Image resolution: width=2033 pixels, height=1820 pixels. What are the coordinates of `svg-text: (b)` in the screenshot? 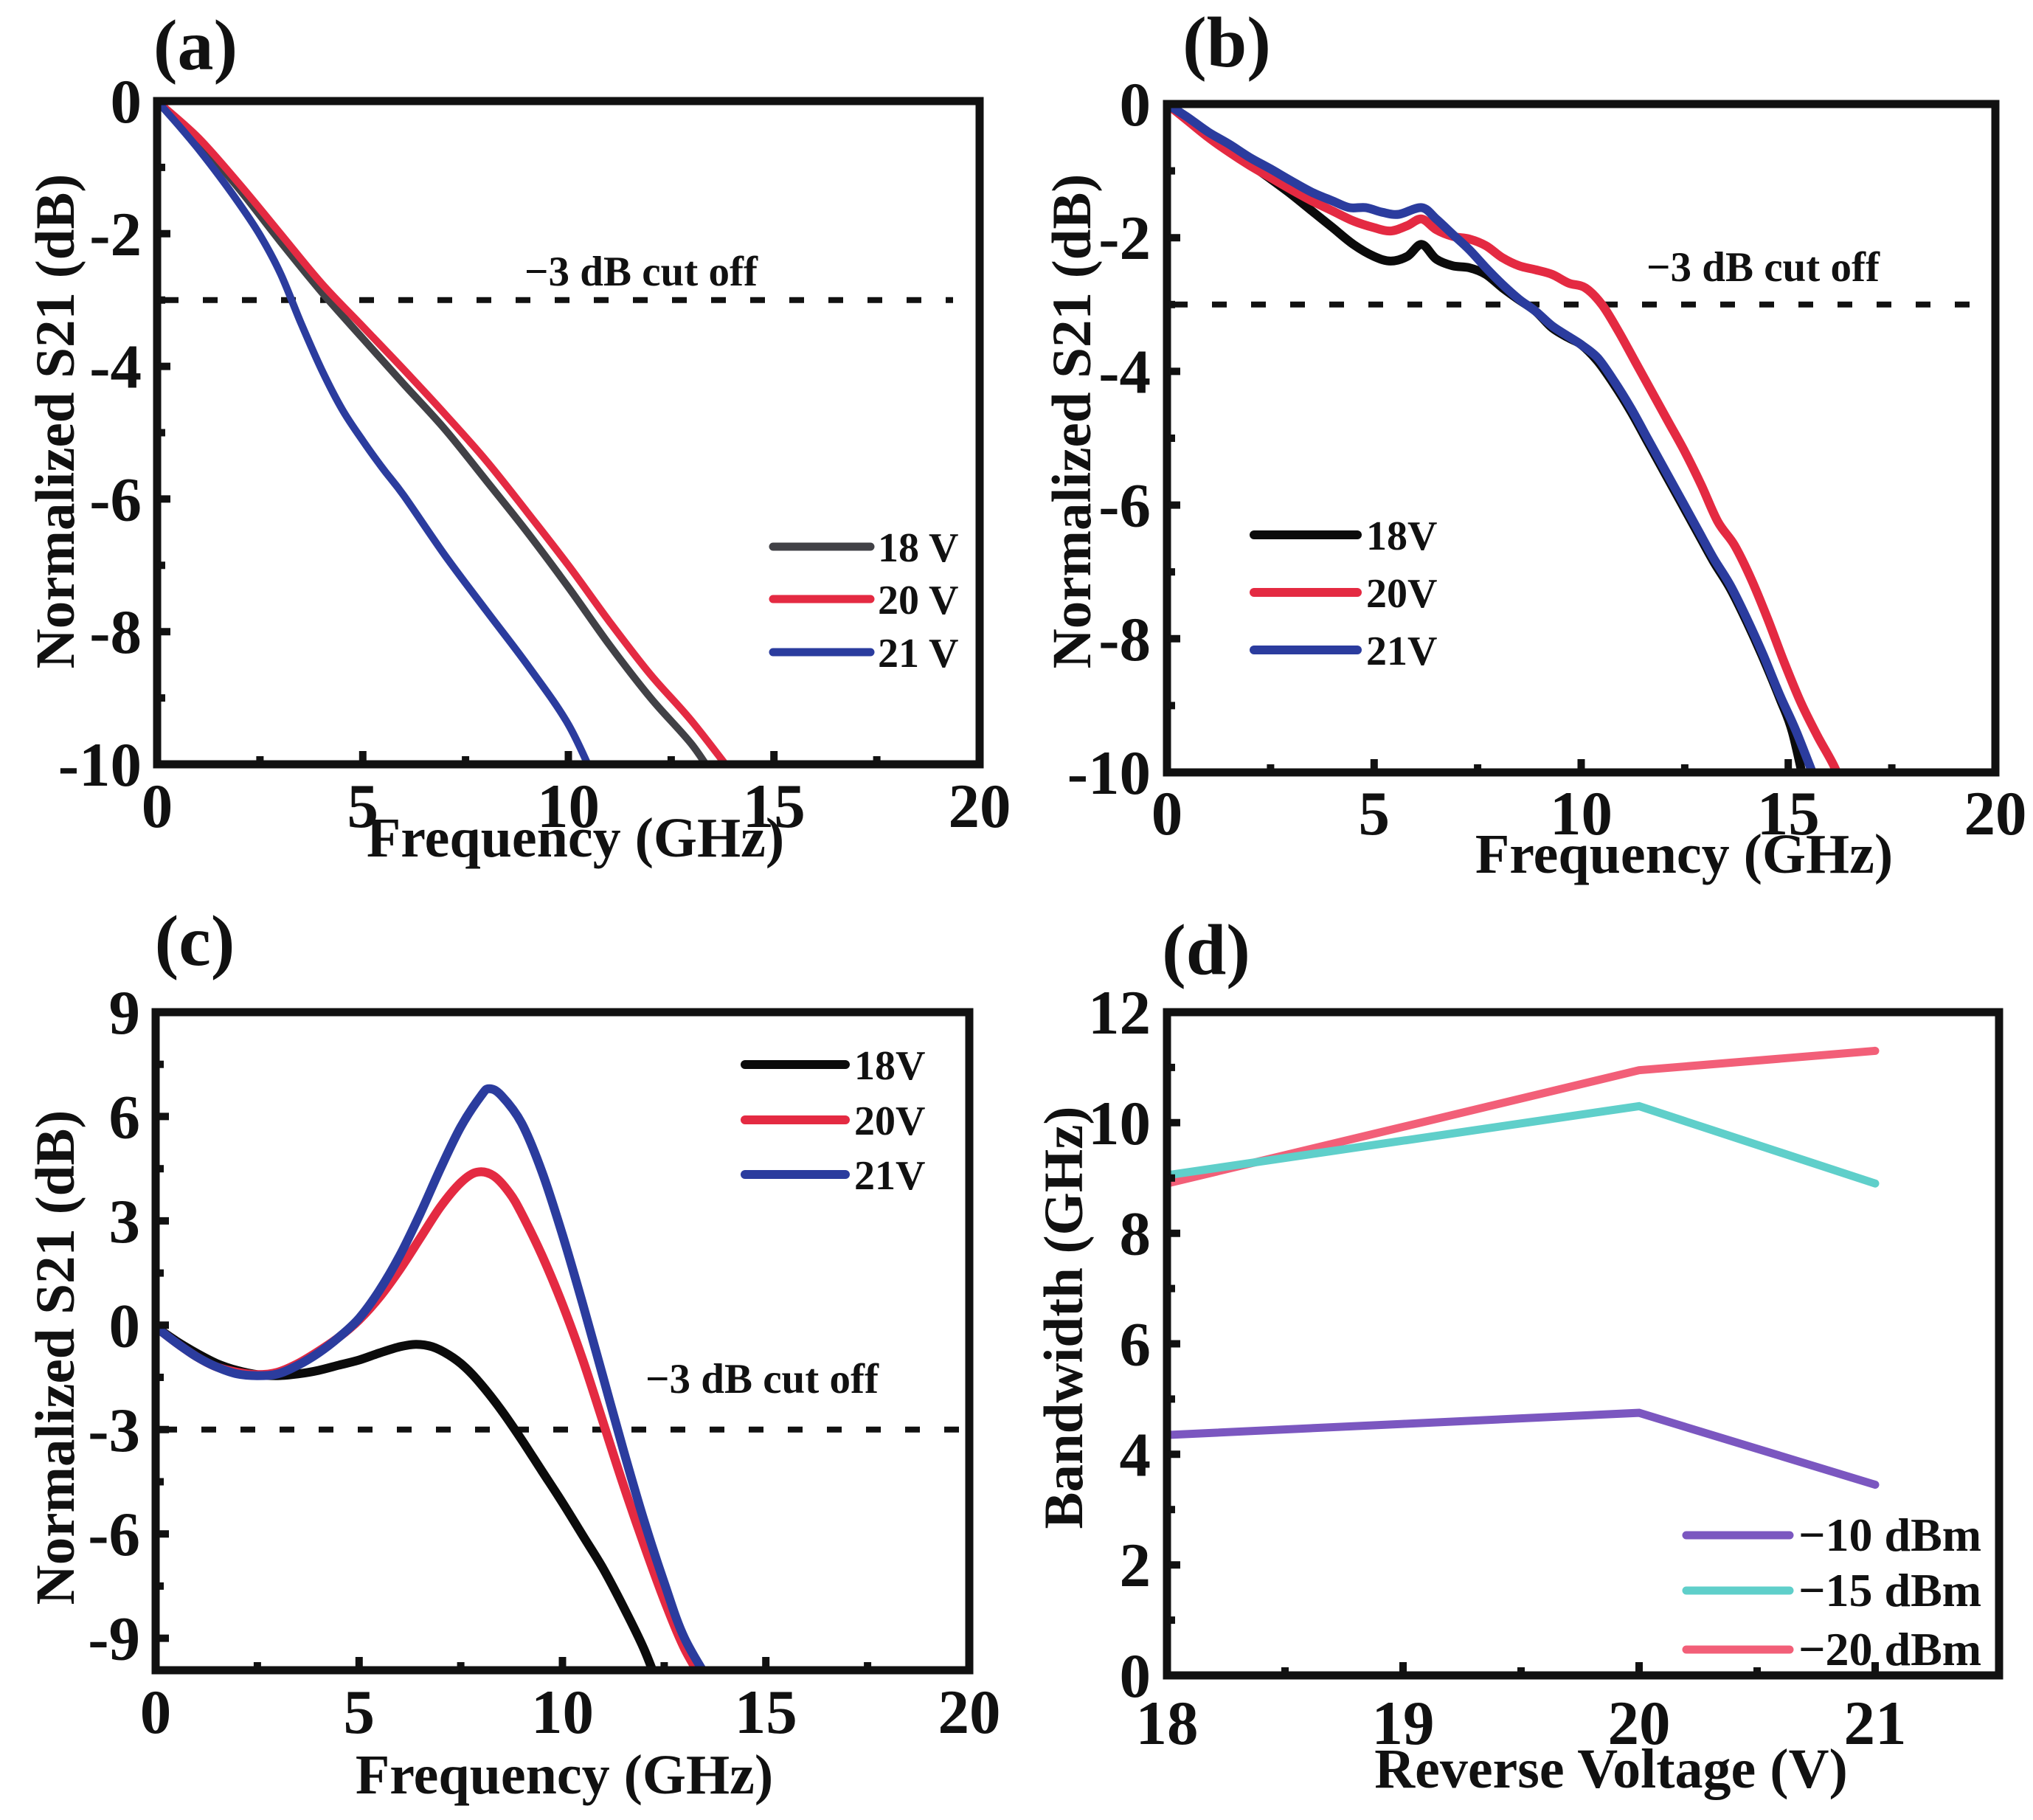 It's located at (1226, 43).